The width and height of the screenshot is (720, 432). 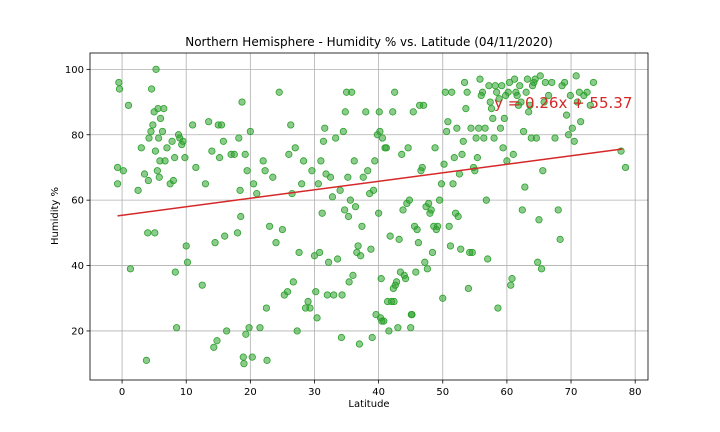 I want to click on x-tick-label: 50, so click(x=442, y=392).